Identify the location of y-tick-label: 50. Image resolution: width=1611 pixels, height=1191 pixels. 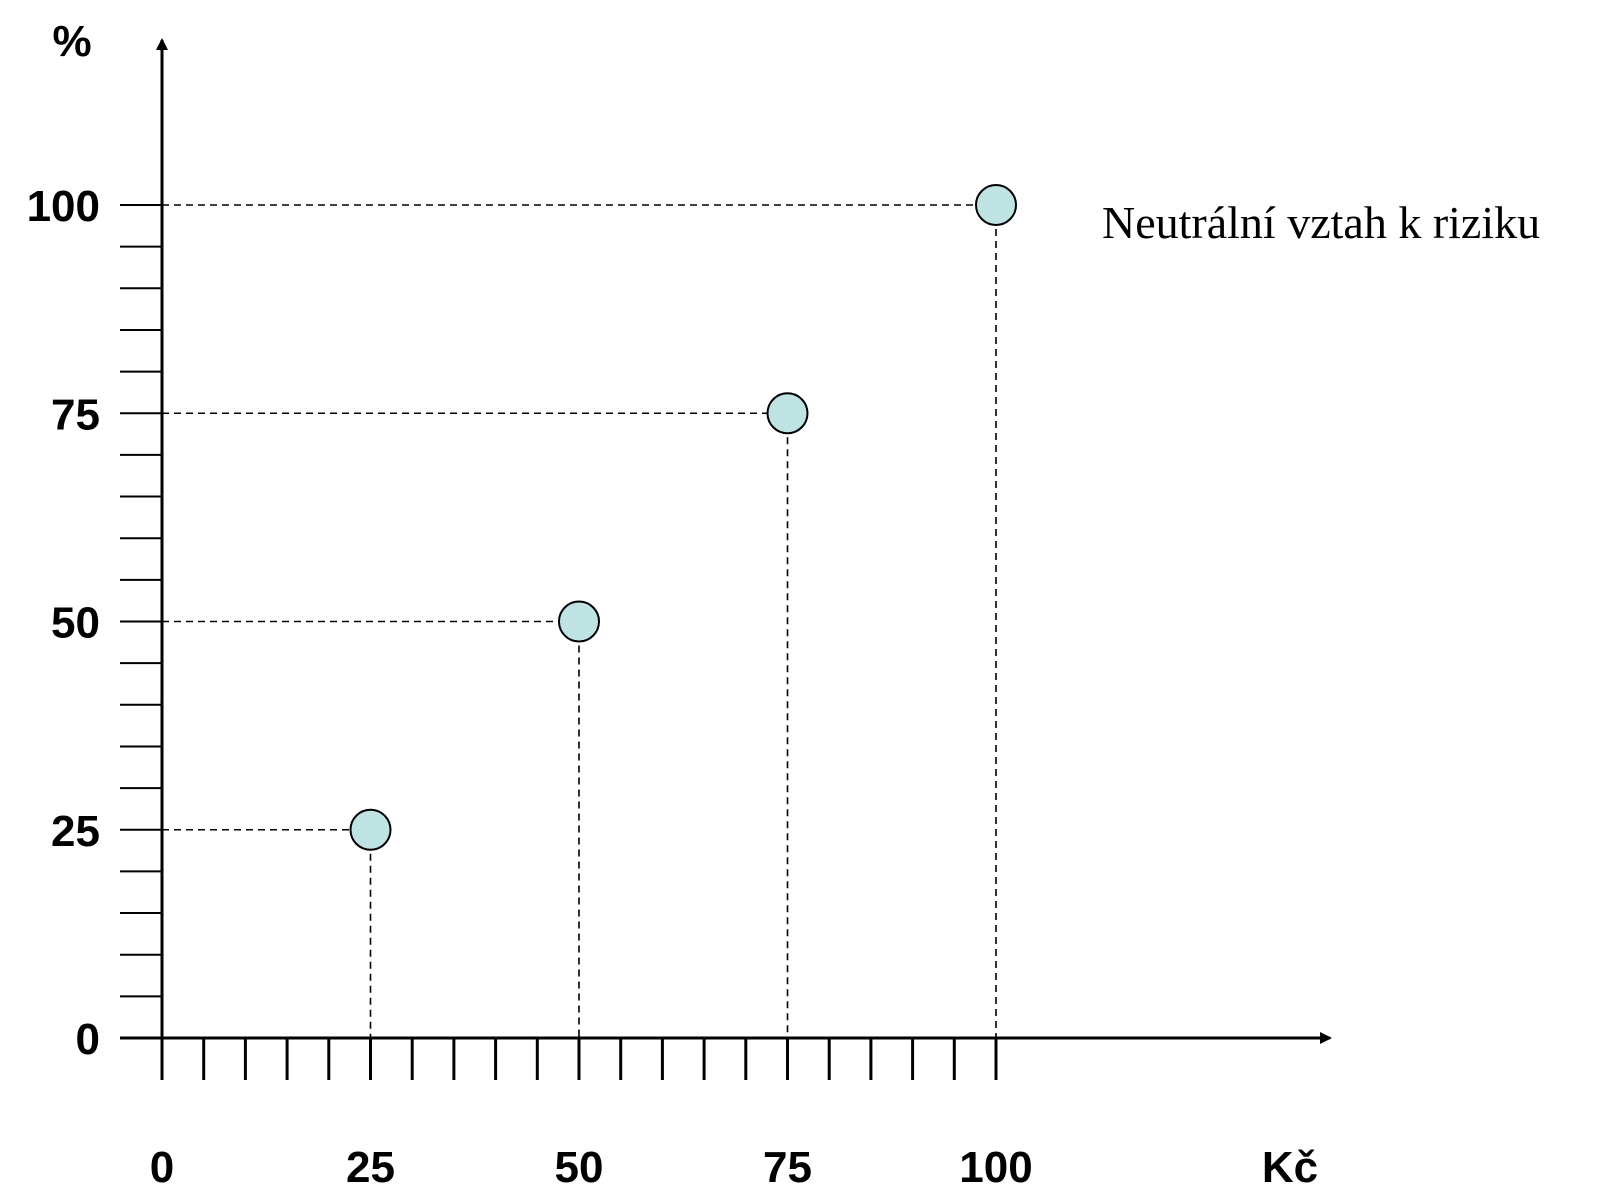
(75, 623).